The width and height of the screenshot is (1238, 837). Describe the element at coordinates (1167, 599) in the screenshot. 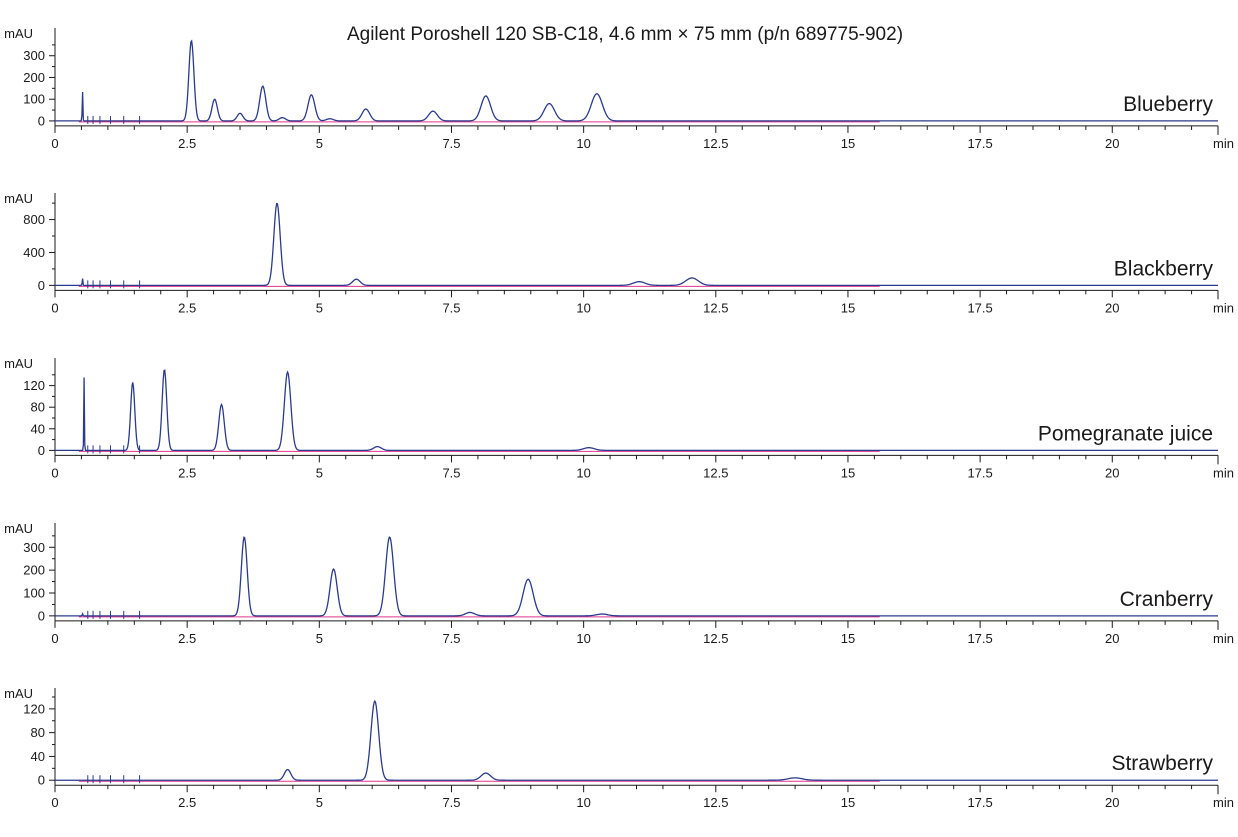

I see `sample-label: Cranberry` at that location.